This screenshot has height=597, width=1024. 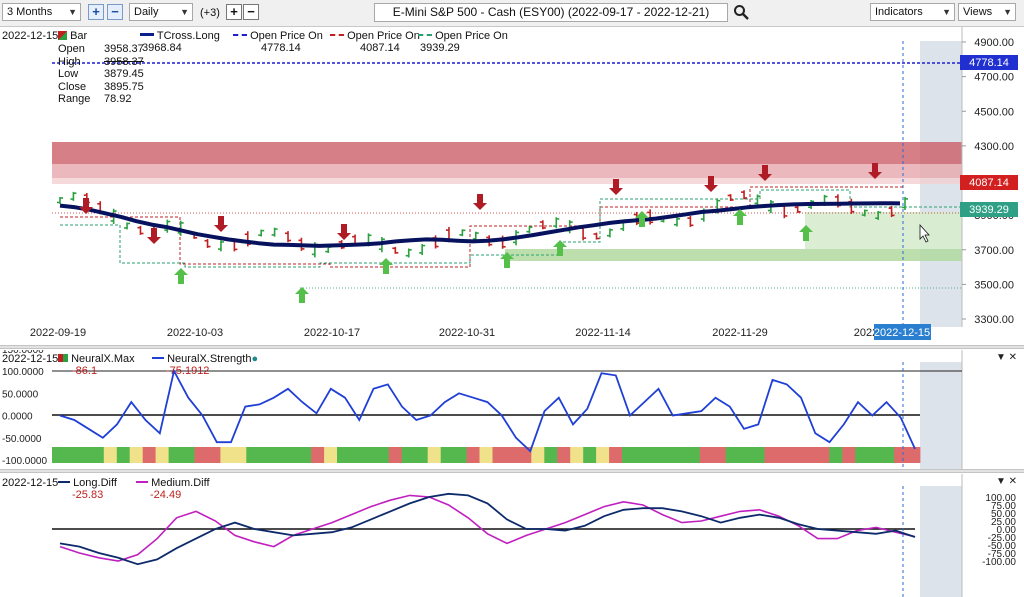 I want to click on neural-strength-value: -75.1912, so click(x=188, y=371).